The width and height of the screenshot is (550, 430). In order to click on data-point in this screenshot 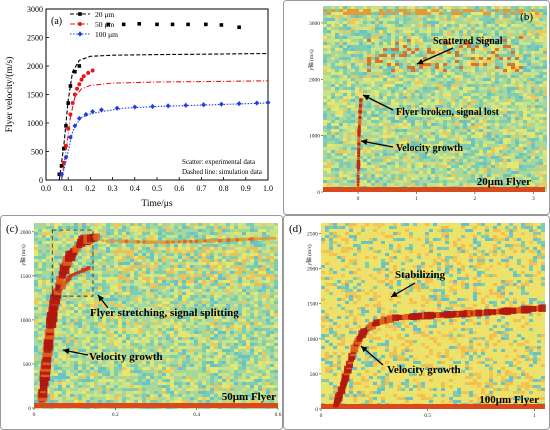, I will do `click(75, 71)`.